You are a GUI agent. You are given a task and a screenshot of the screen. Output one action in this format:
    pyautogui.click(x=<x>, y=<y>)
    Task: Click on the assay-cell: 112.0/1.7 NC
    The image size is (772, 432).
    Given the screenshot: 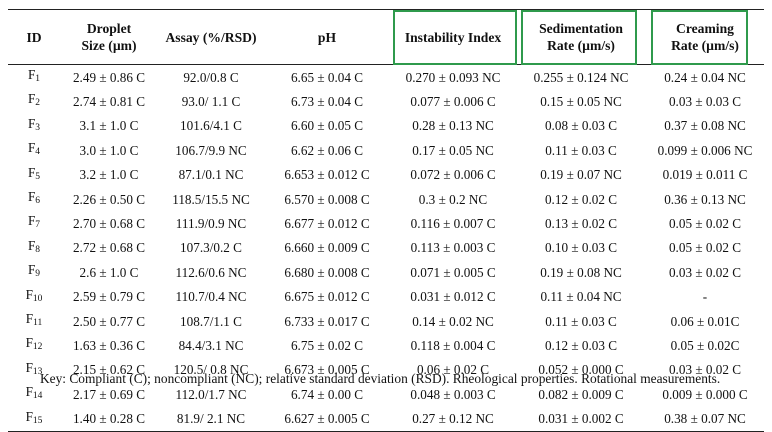 What is the action you would take?
    pyautogui.click(x=211, y=394)
    